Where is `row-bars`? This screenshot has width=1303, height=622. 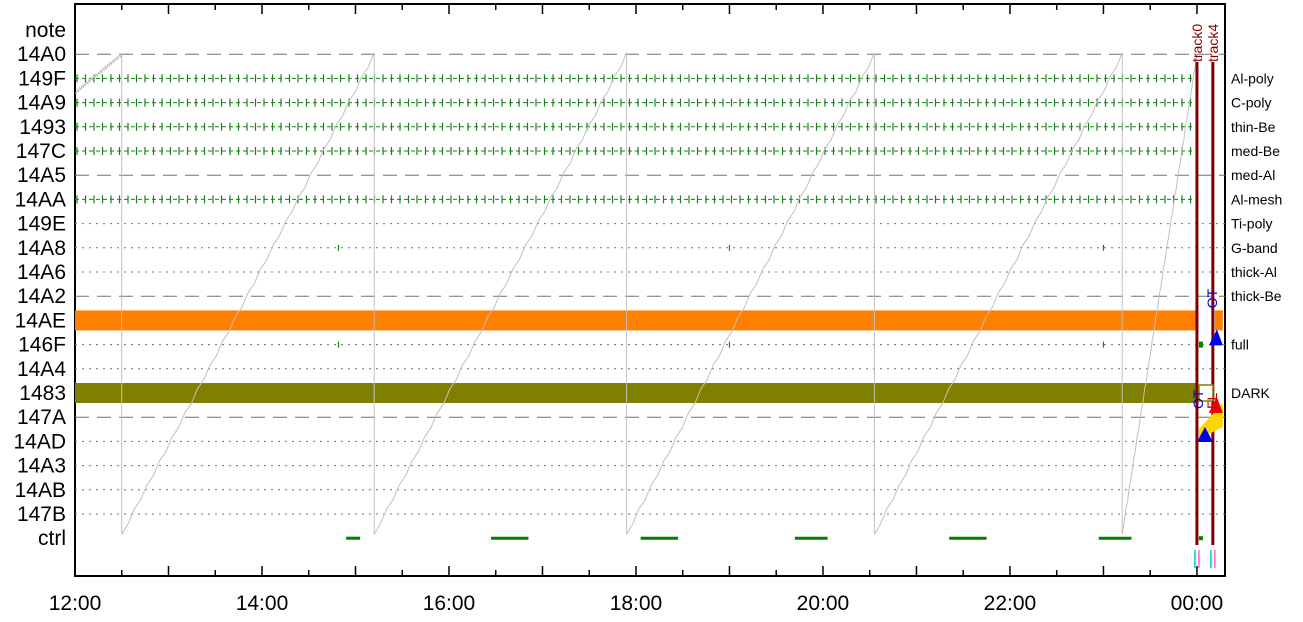 row-bars is located at coordinates (636, 356).